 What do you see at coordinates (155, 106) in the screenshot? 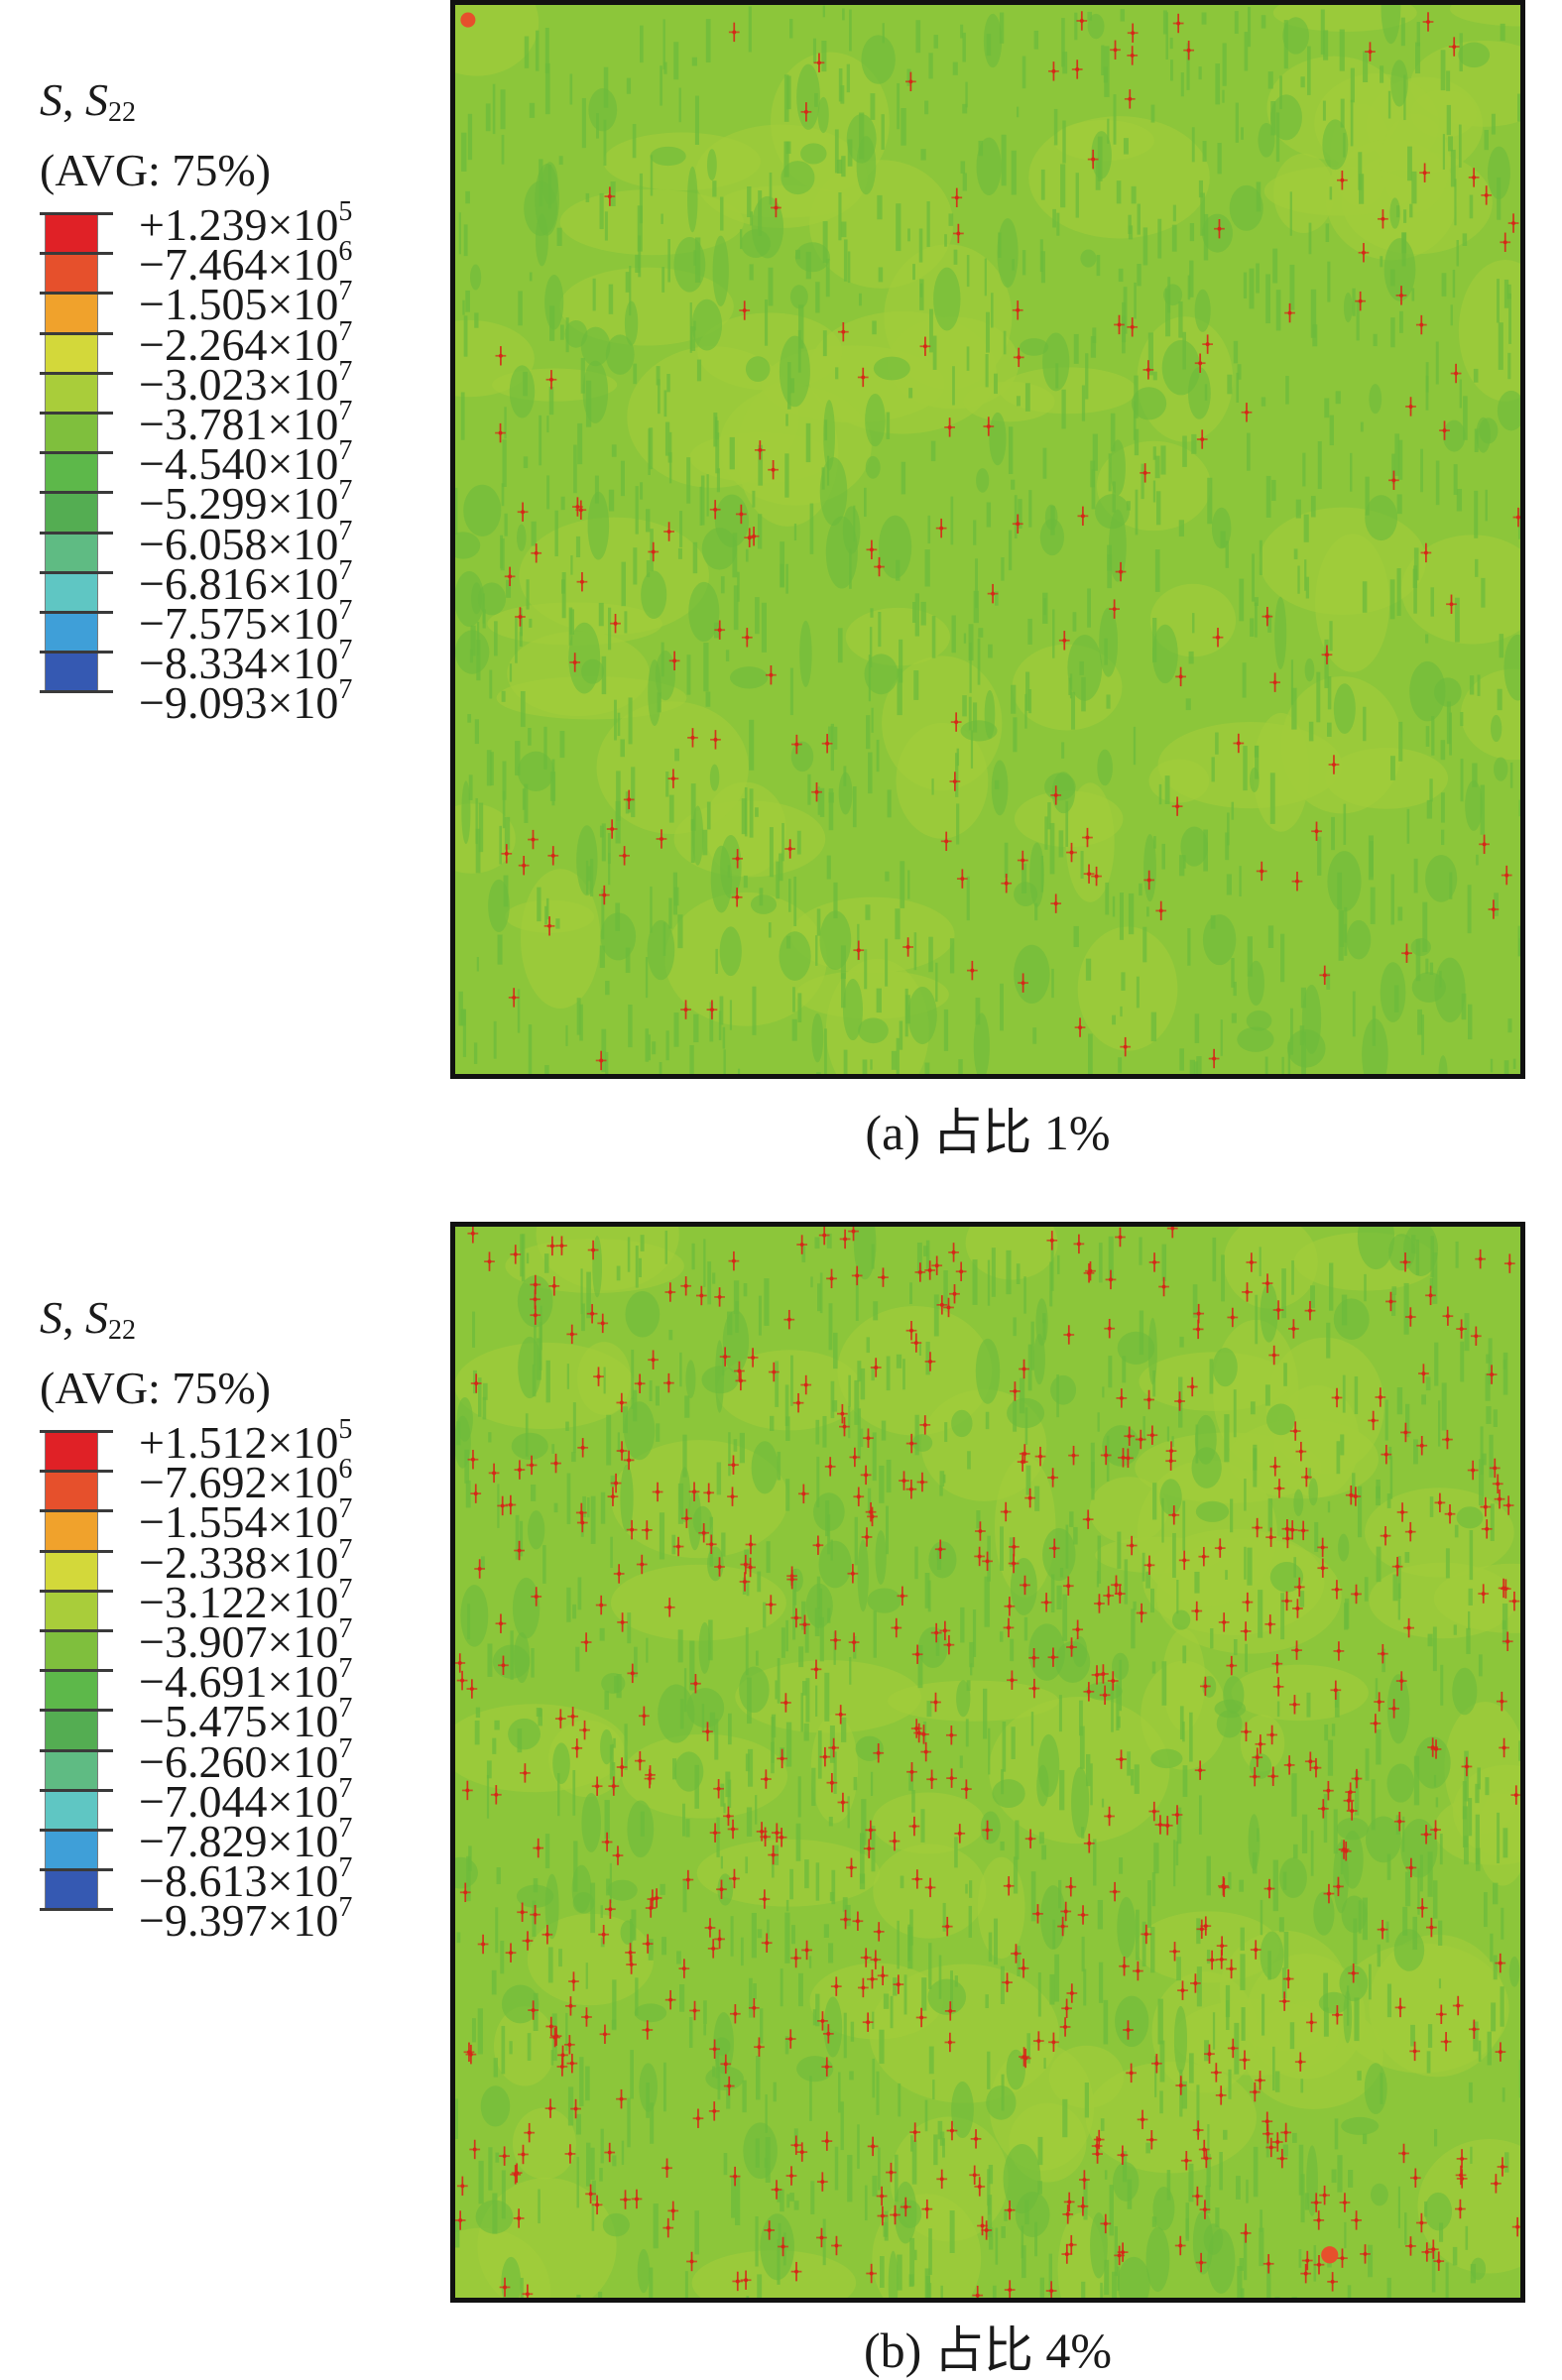
I see `legend-title-a: S, S22` at bounding box center [155, 106].